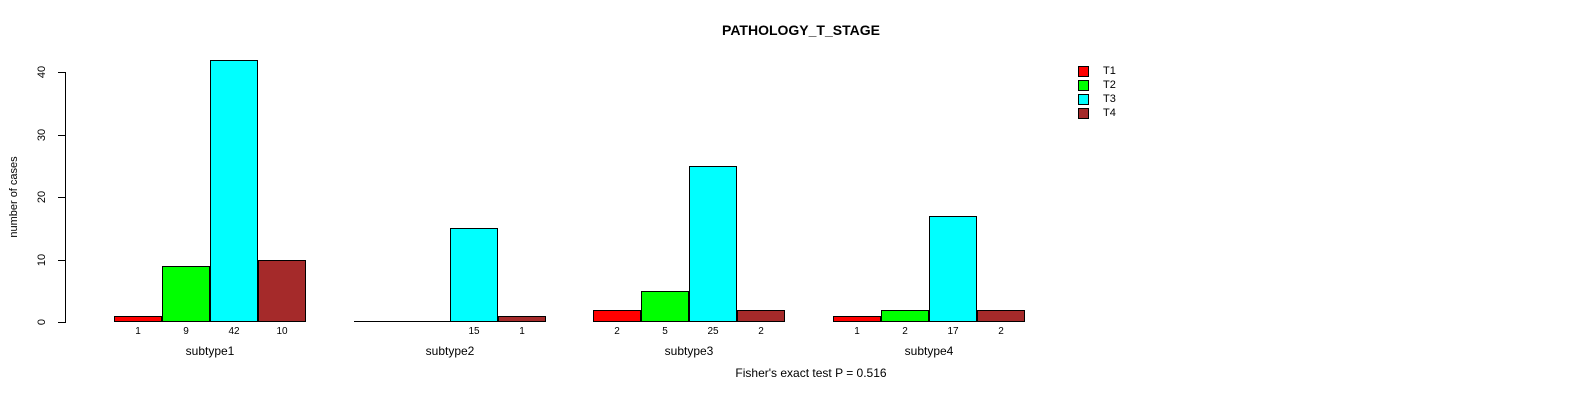 The width and height of the screenshot is (1590, 400). Describe the element at coordinates (857, 318) in the screenshot. I see `bar-subtype4-T1` at that location.